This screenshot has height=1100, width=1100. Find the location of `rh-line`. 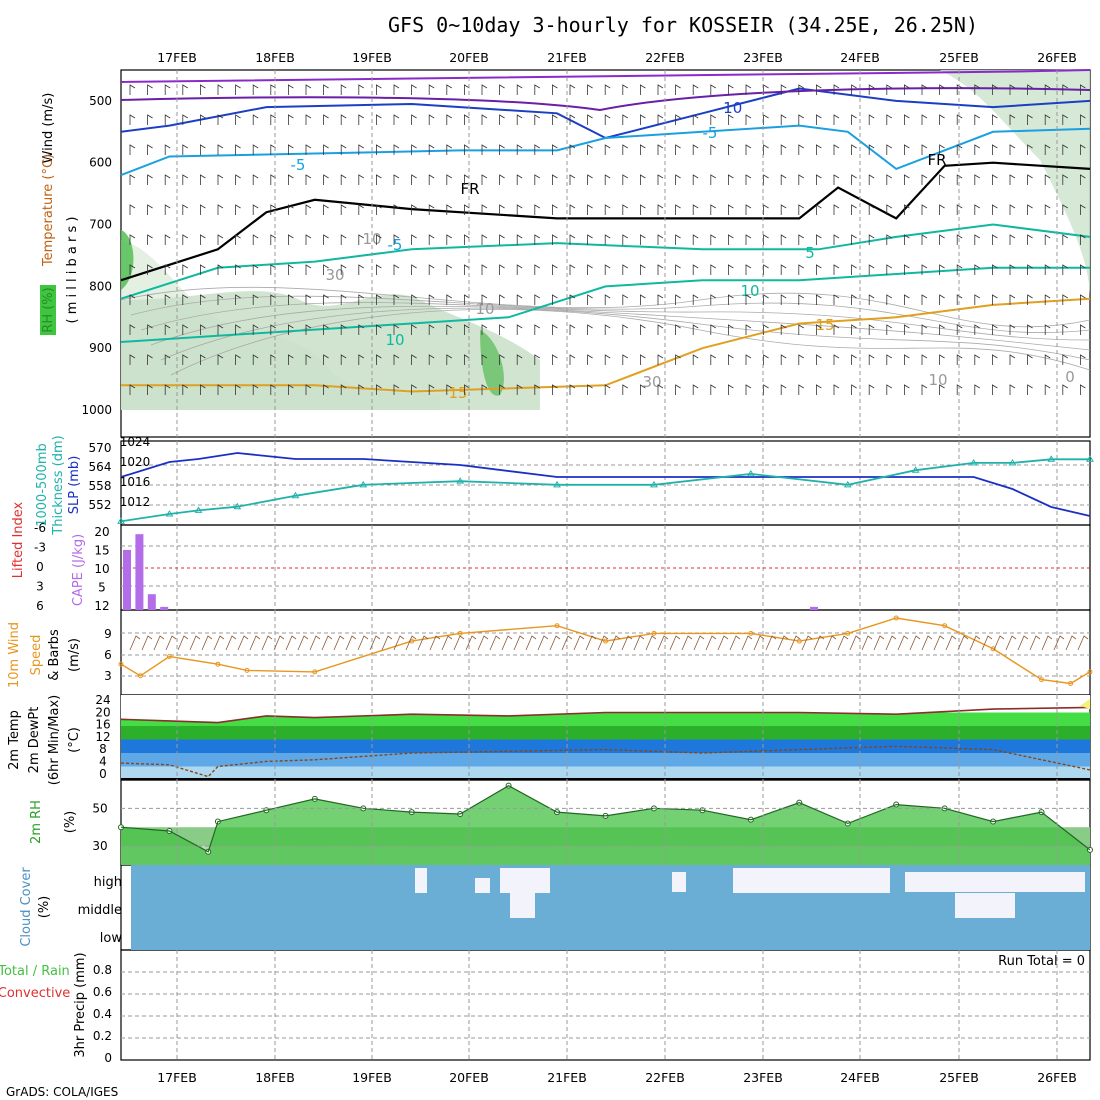

rh-line is located at coordinates (605, 819).